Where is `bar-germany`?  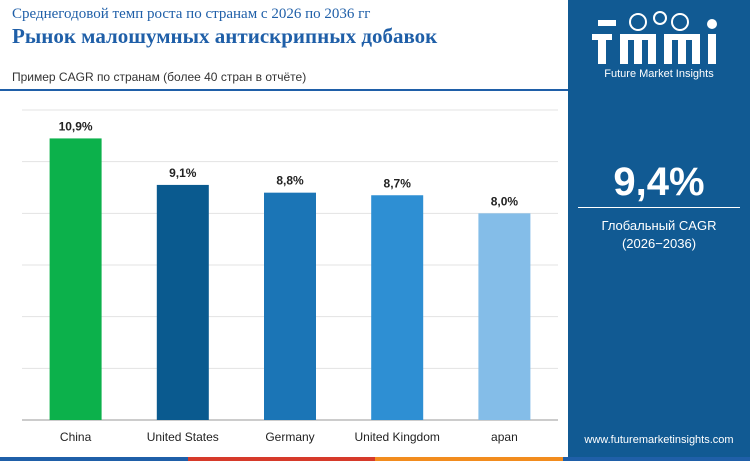
bar-germany is located at coordinates (290, 306).